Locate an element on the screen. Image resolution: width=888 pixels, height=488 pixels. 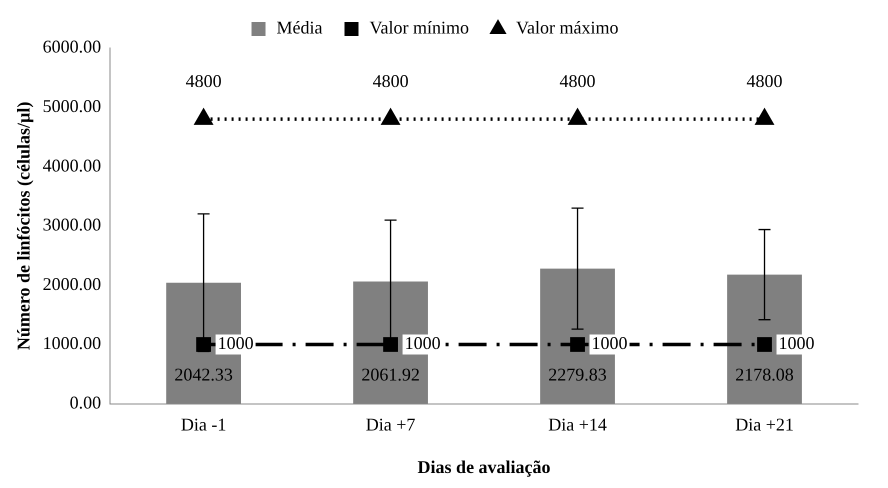
y-tick-label: 5000.00 is located at coordinates (72, 106).